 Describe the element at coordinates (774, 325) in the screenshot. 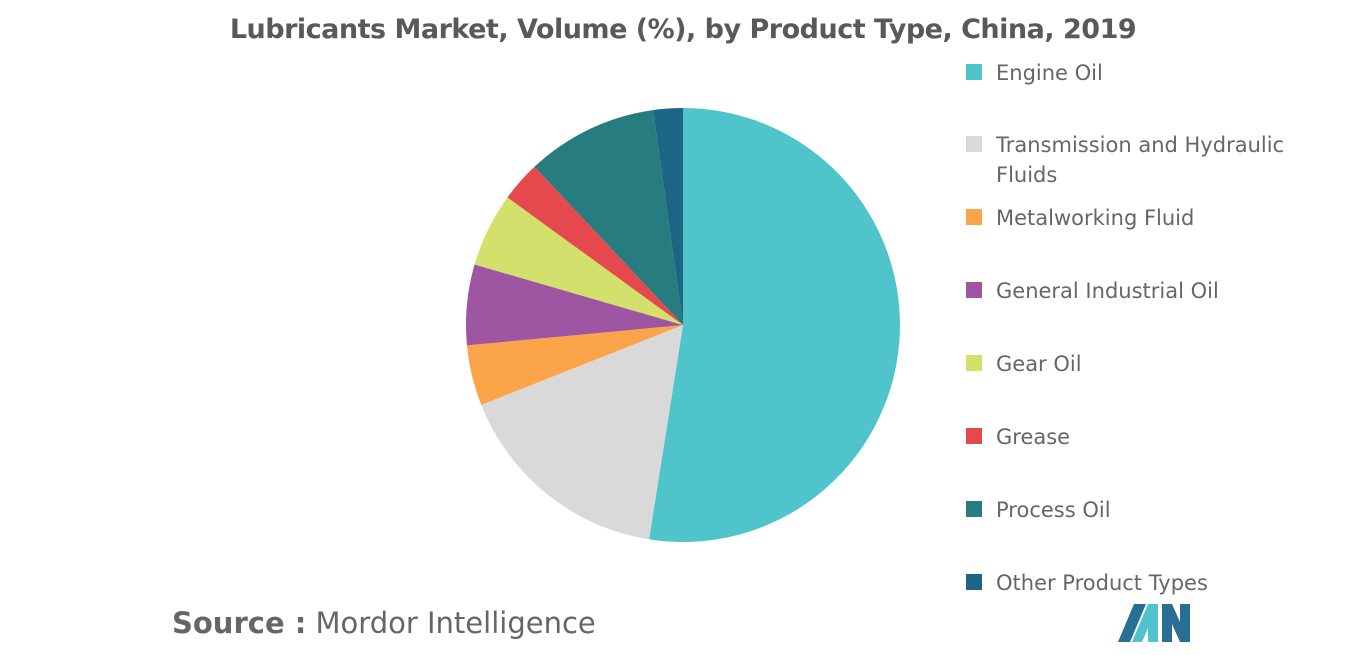

I see `pie-slice-engine-oil` at that location.